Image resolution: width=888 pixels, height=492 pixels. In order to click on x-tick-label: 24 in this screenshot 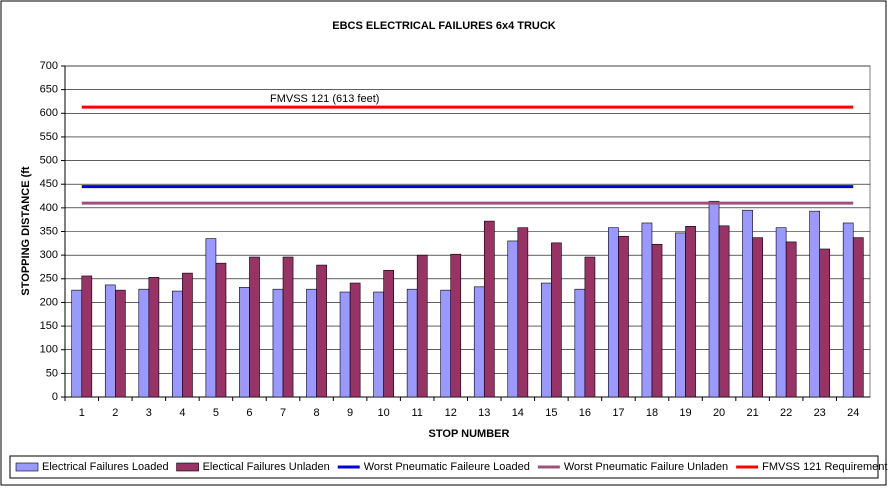, I will do `click(853, 413)`.